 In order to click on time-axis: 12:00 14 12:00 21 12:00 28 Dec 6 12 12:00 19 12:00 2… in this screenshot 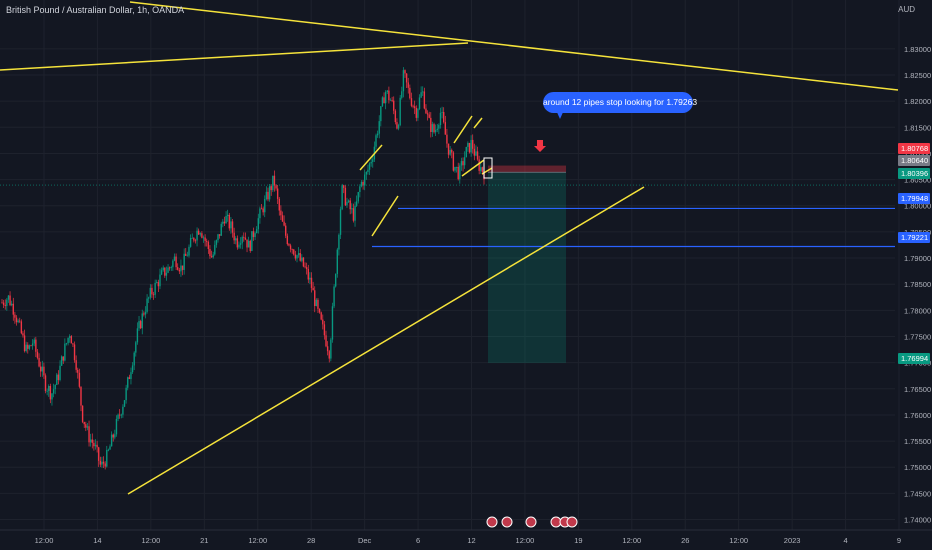, I will do `click(468, 540)`.